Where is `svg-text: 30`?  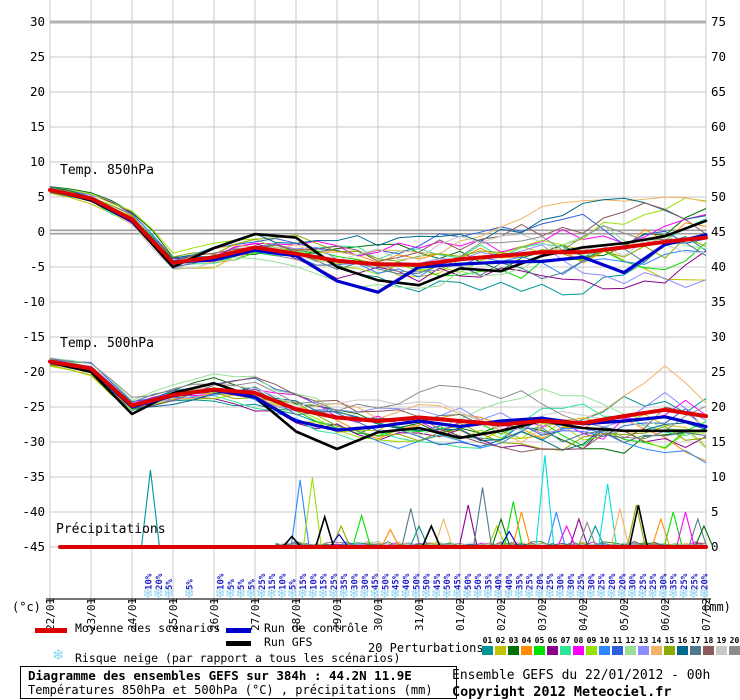 svg-text: 30 is located at coordinates (37, 21).